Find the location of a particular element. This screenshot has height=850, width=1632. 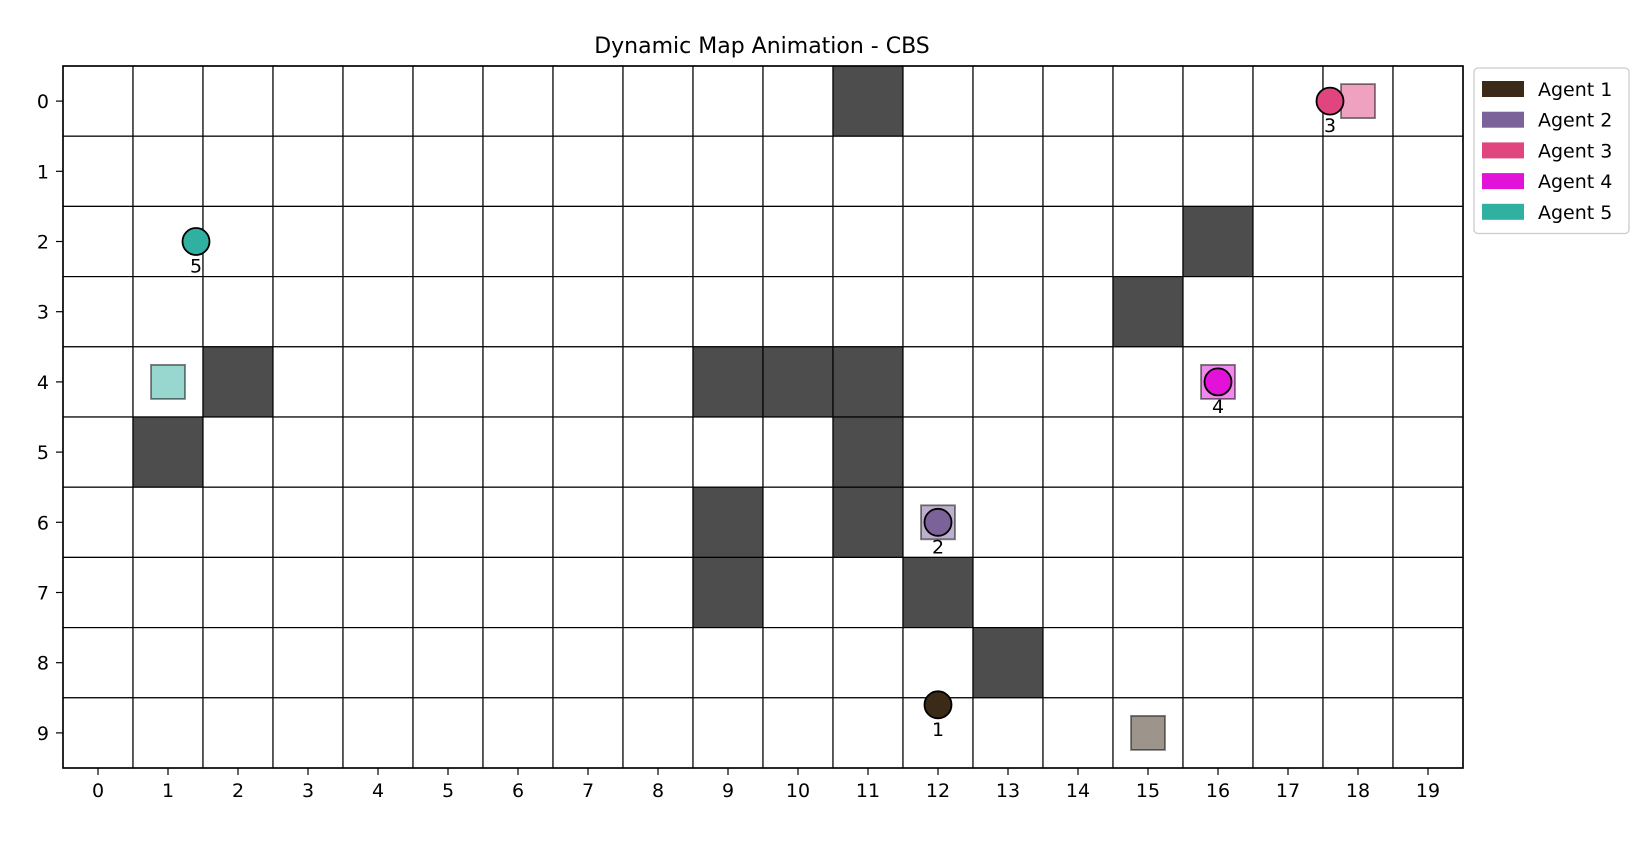

x-tick-label: 1 is located at coordinates (168, 791).